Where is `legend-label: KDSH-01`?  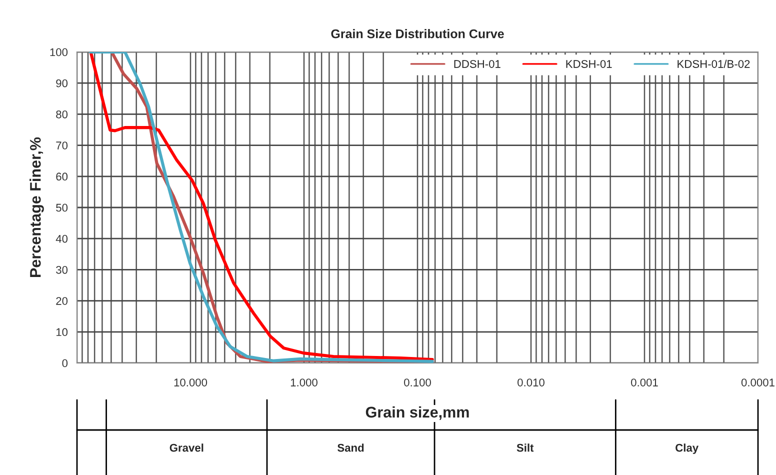 legend-label: KDSH-01 is located at coordinates (589, 64).